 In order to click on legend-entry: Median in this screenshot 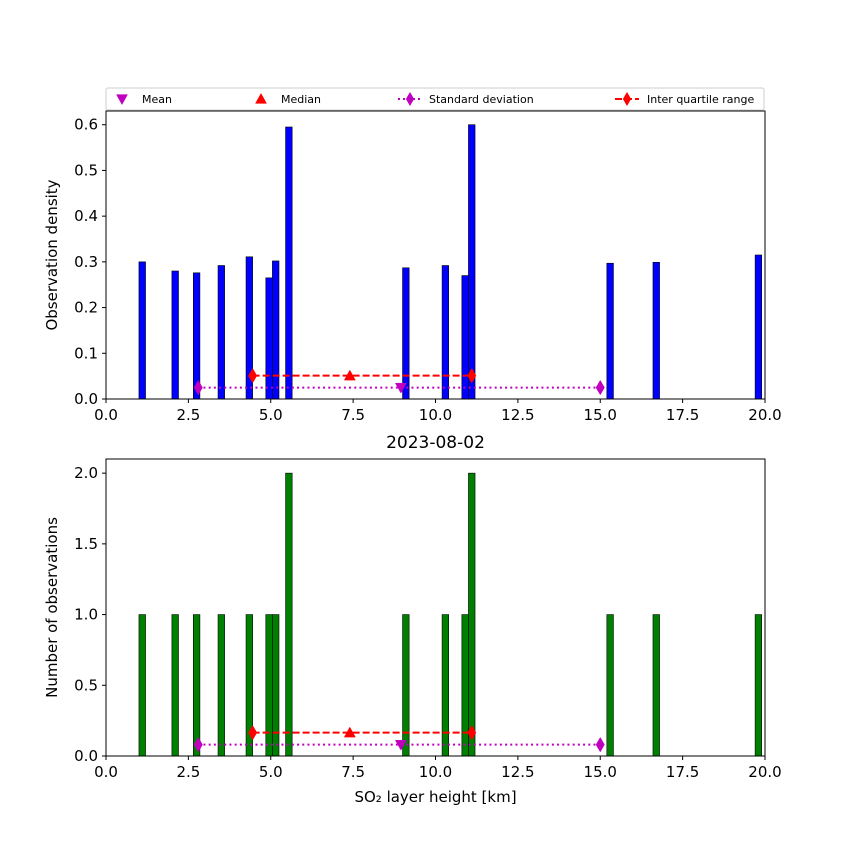, I will do `click(288, 99)`.